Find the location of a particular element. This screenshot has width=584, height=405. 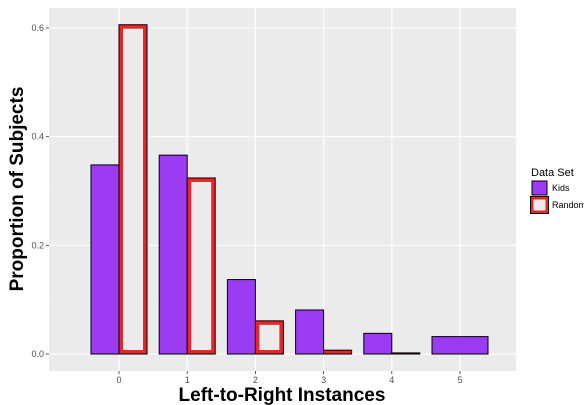

x-tick-label: 3 is located at coordinates (323, 380).